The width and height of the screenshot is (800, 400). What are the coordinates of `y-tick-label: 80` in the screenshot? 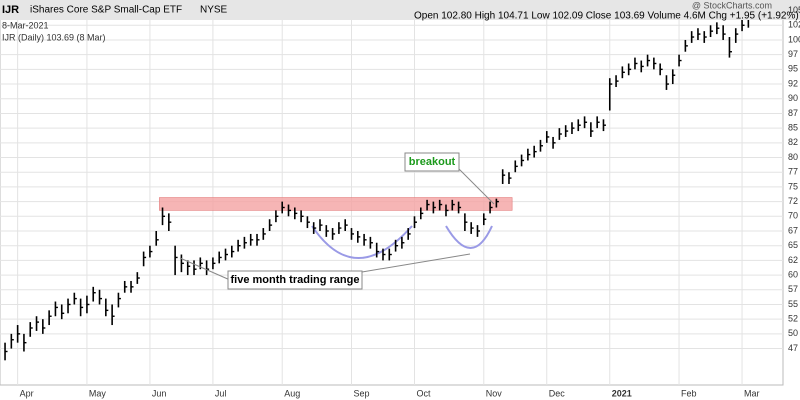 It's located at (793, 157).